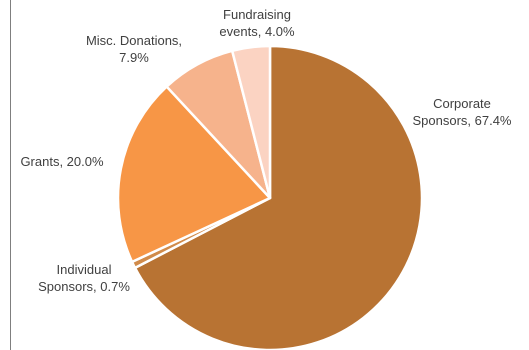 The height and width of the screenshot is (350, 529). I want to click on data-label-individual-sponsors: Individual Sponsors, 0.7%, so click(84, 278).